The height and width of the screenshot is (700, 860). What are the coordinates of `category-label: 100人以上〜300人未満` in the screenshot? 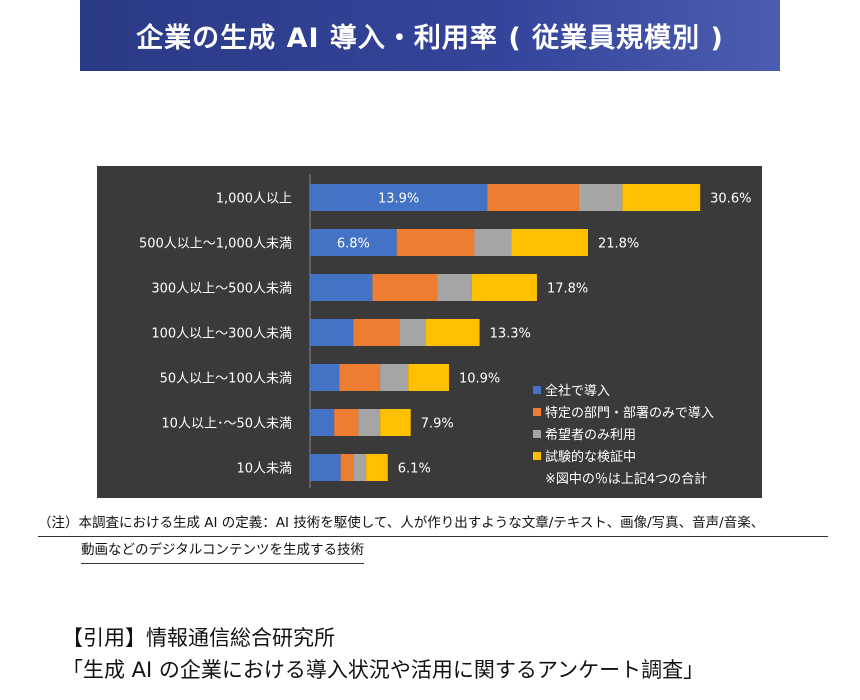 It's located at (221, 334).